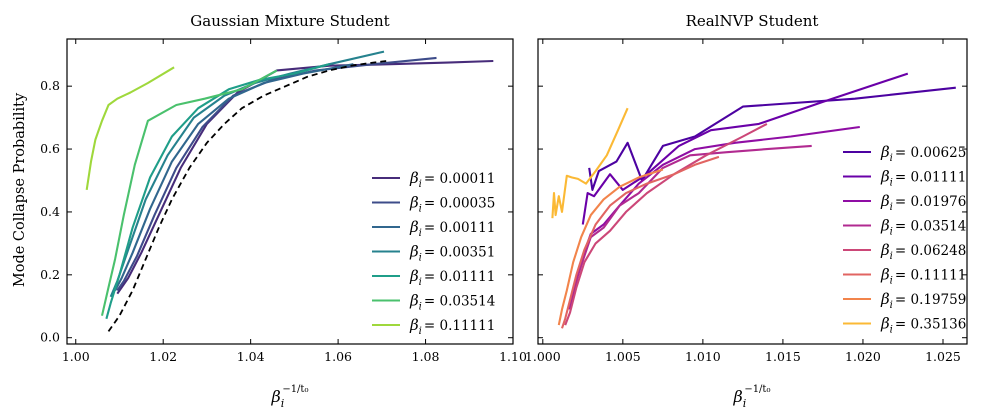 The height and width of the screenshot is (419, 997). I want to click on chart-title-gaussian: Gaussian Mixture Student, so click(289, 21).